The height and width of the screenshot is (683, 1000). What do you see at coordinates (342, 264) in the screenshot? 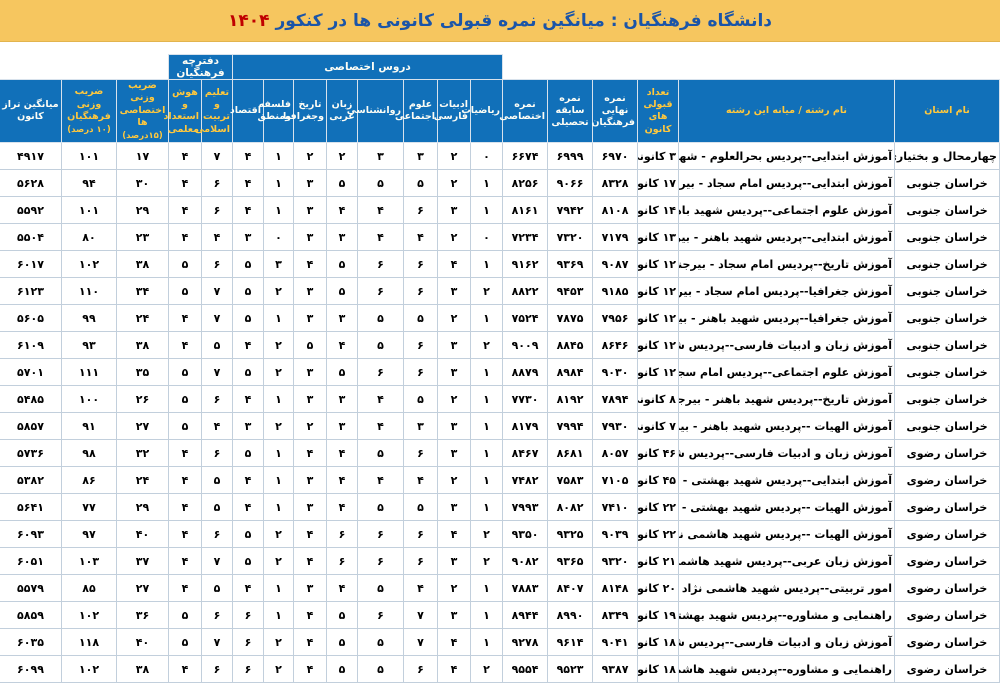
I see `cell-arabic: ۵` at bounding box center [342, 264].